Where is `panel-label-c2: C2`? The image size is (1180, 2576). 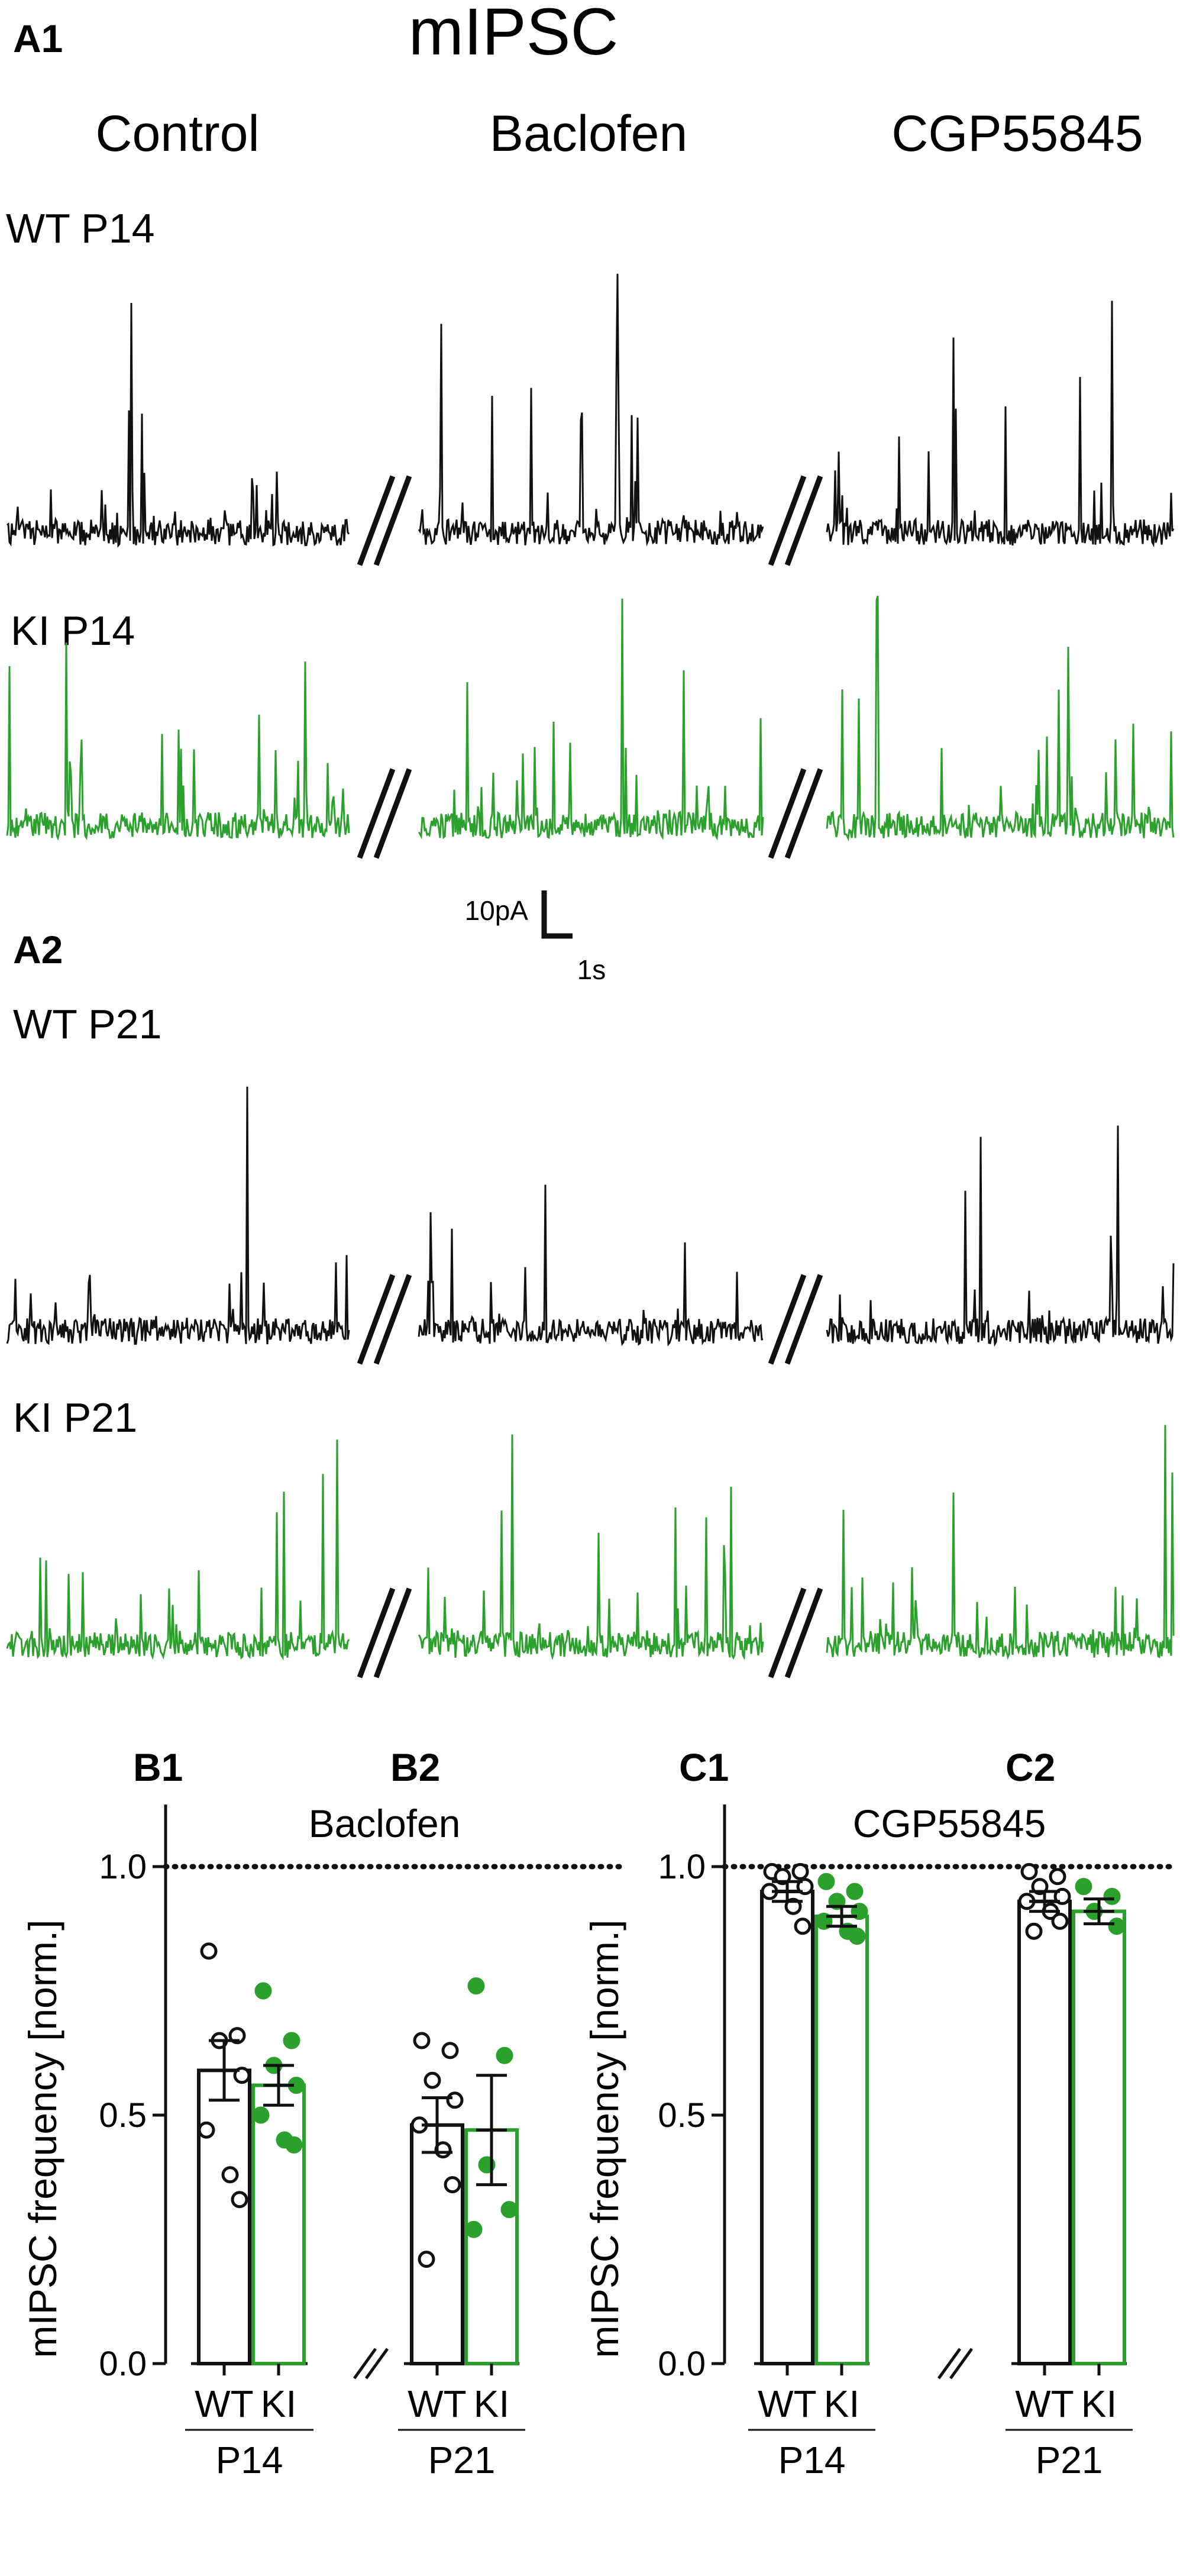
panel-label-c2: C2 is located at coordinates (1030, 1767).